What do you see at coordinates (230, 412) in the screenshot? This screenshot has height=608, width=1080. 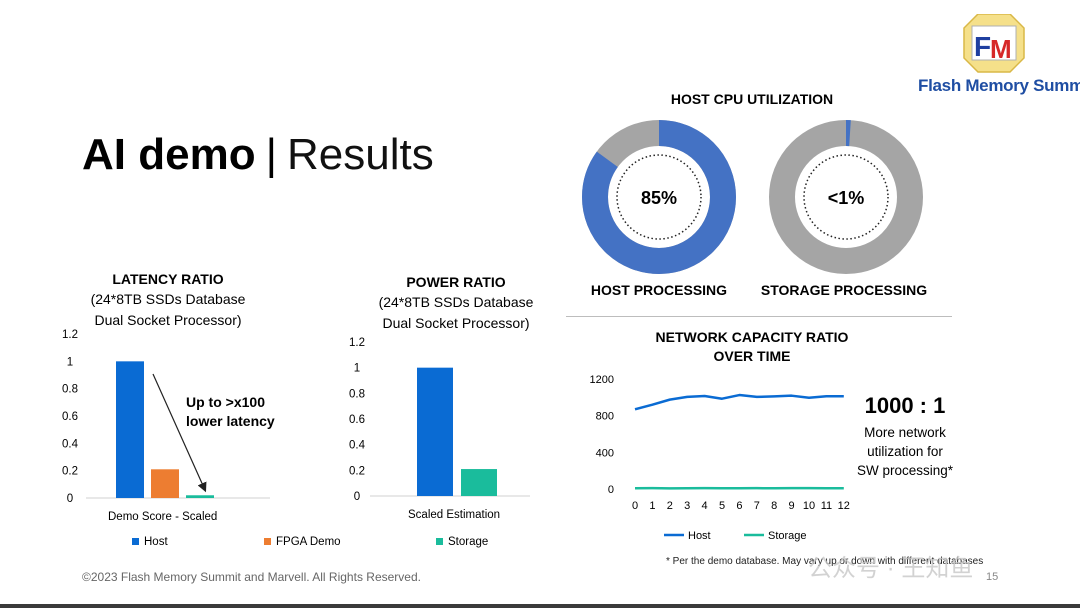 I see `latency-annotation: Up to >x100 lower latency` at bounding box center [230, 412].